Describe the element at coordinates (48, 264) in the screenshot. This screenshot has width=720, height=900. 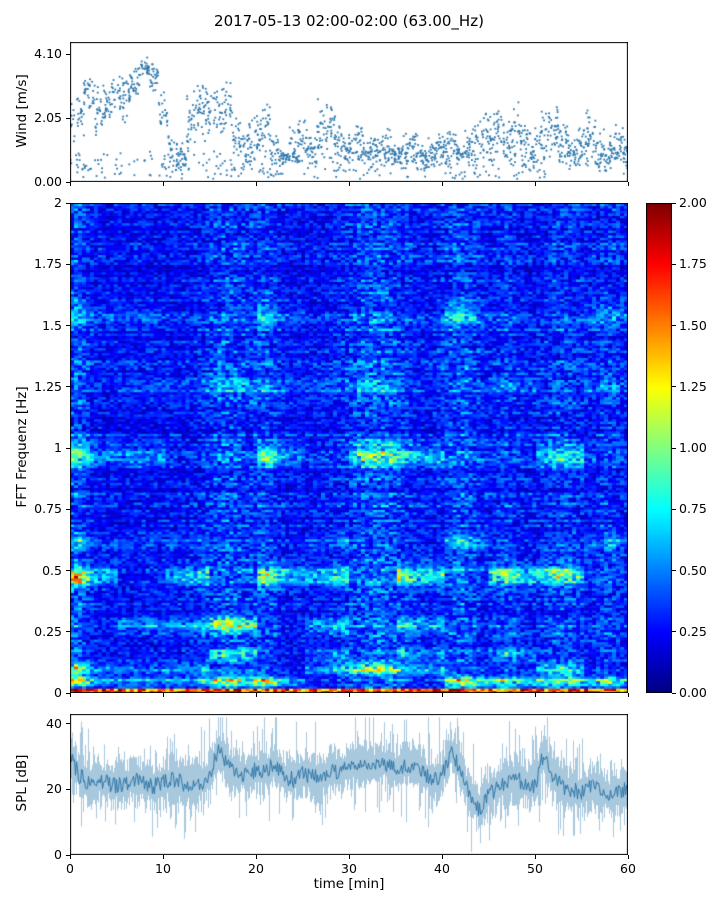
I see `y-tick-label: 1.75` at that location.